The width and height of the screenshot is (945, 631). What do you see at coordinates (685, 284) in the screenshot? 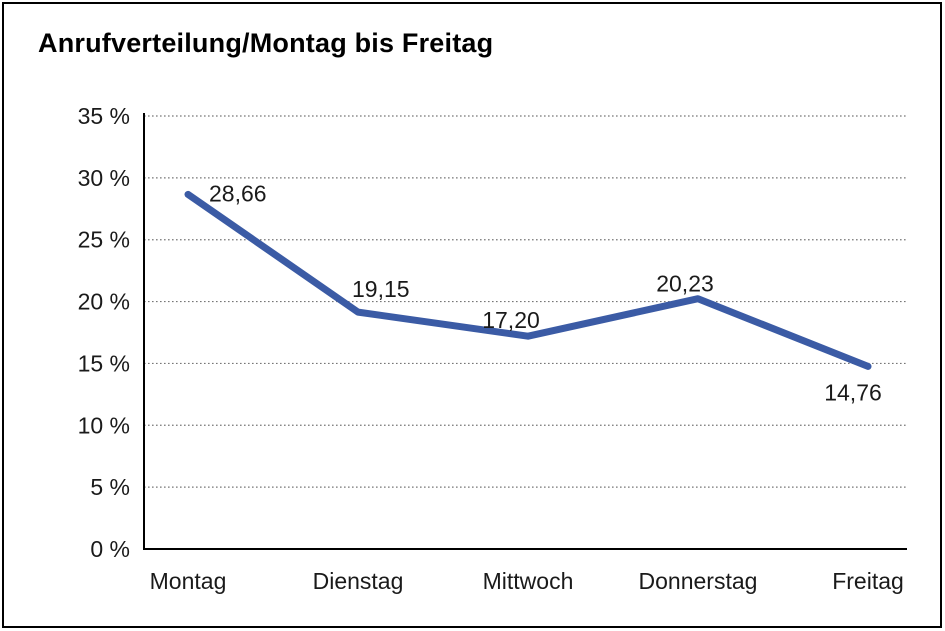
I see `data-point-label: 20,23` at bounding box center [685, 284].